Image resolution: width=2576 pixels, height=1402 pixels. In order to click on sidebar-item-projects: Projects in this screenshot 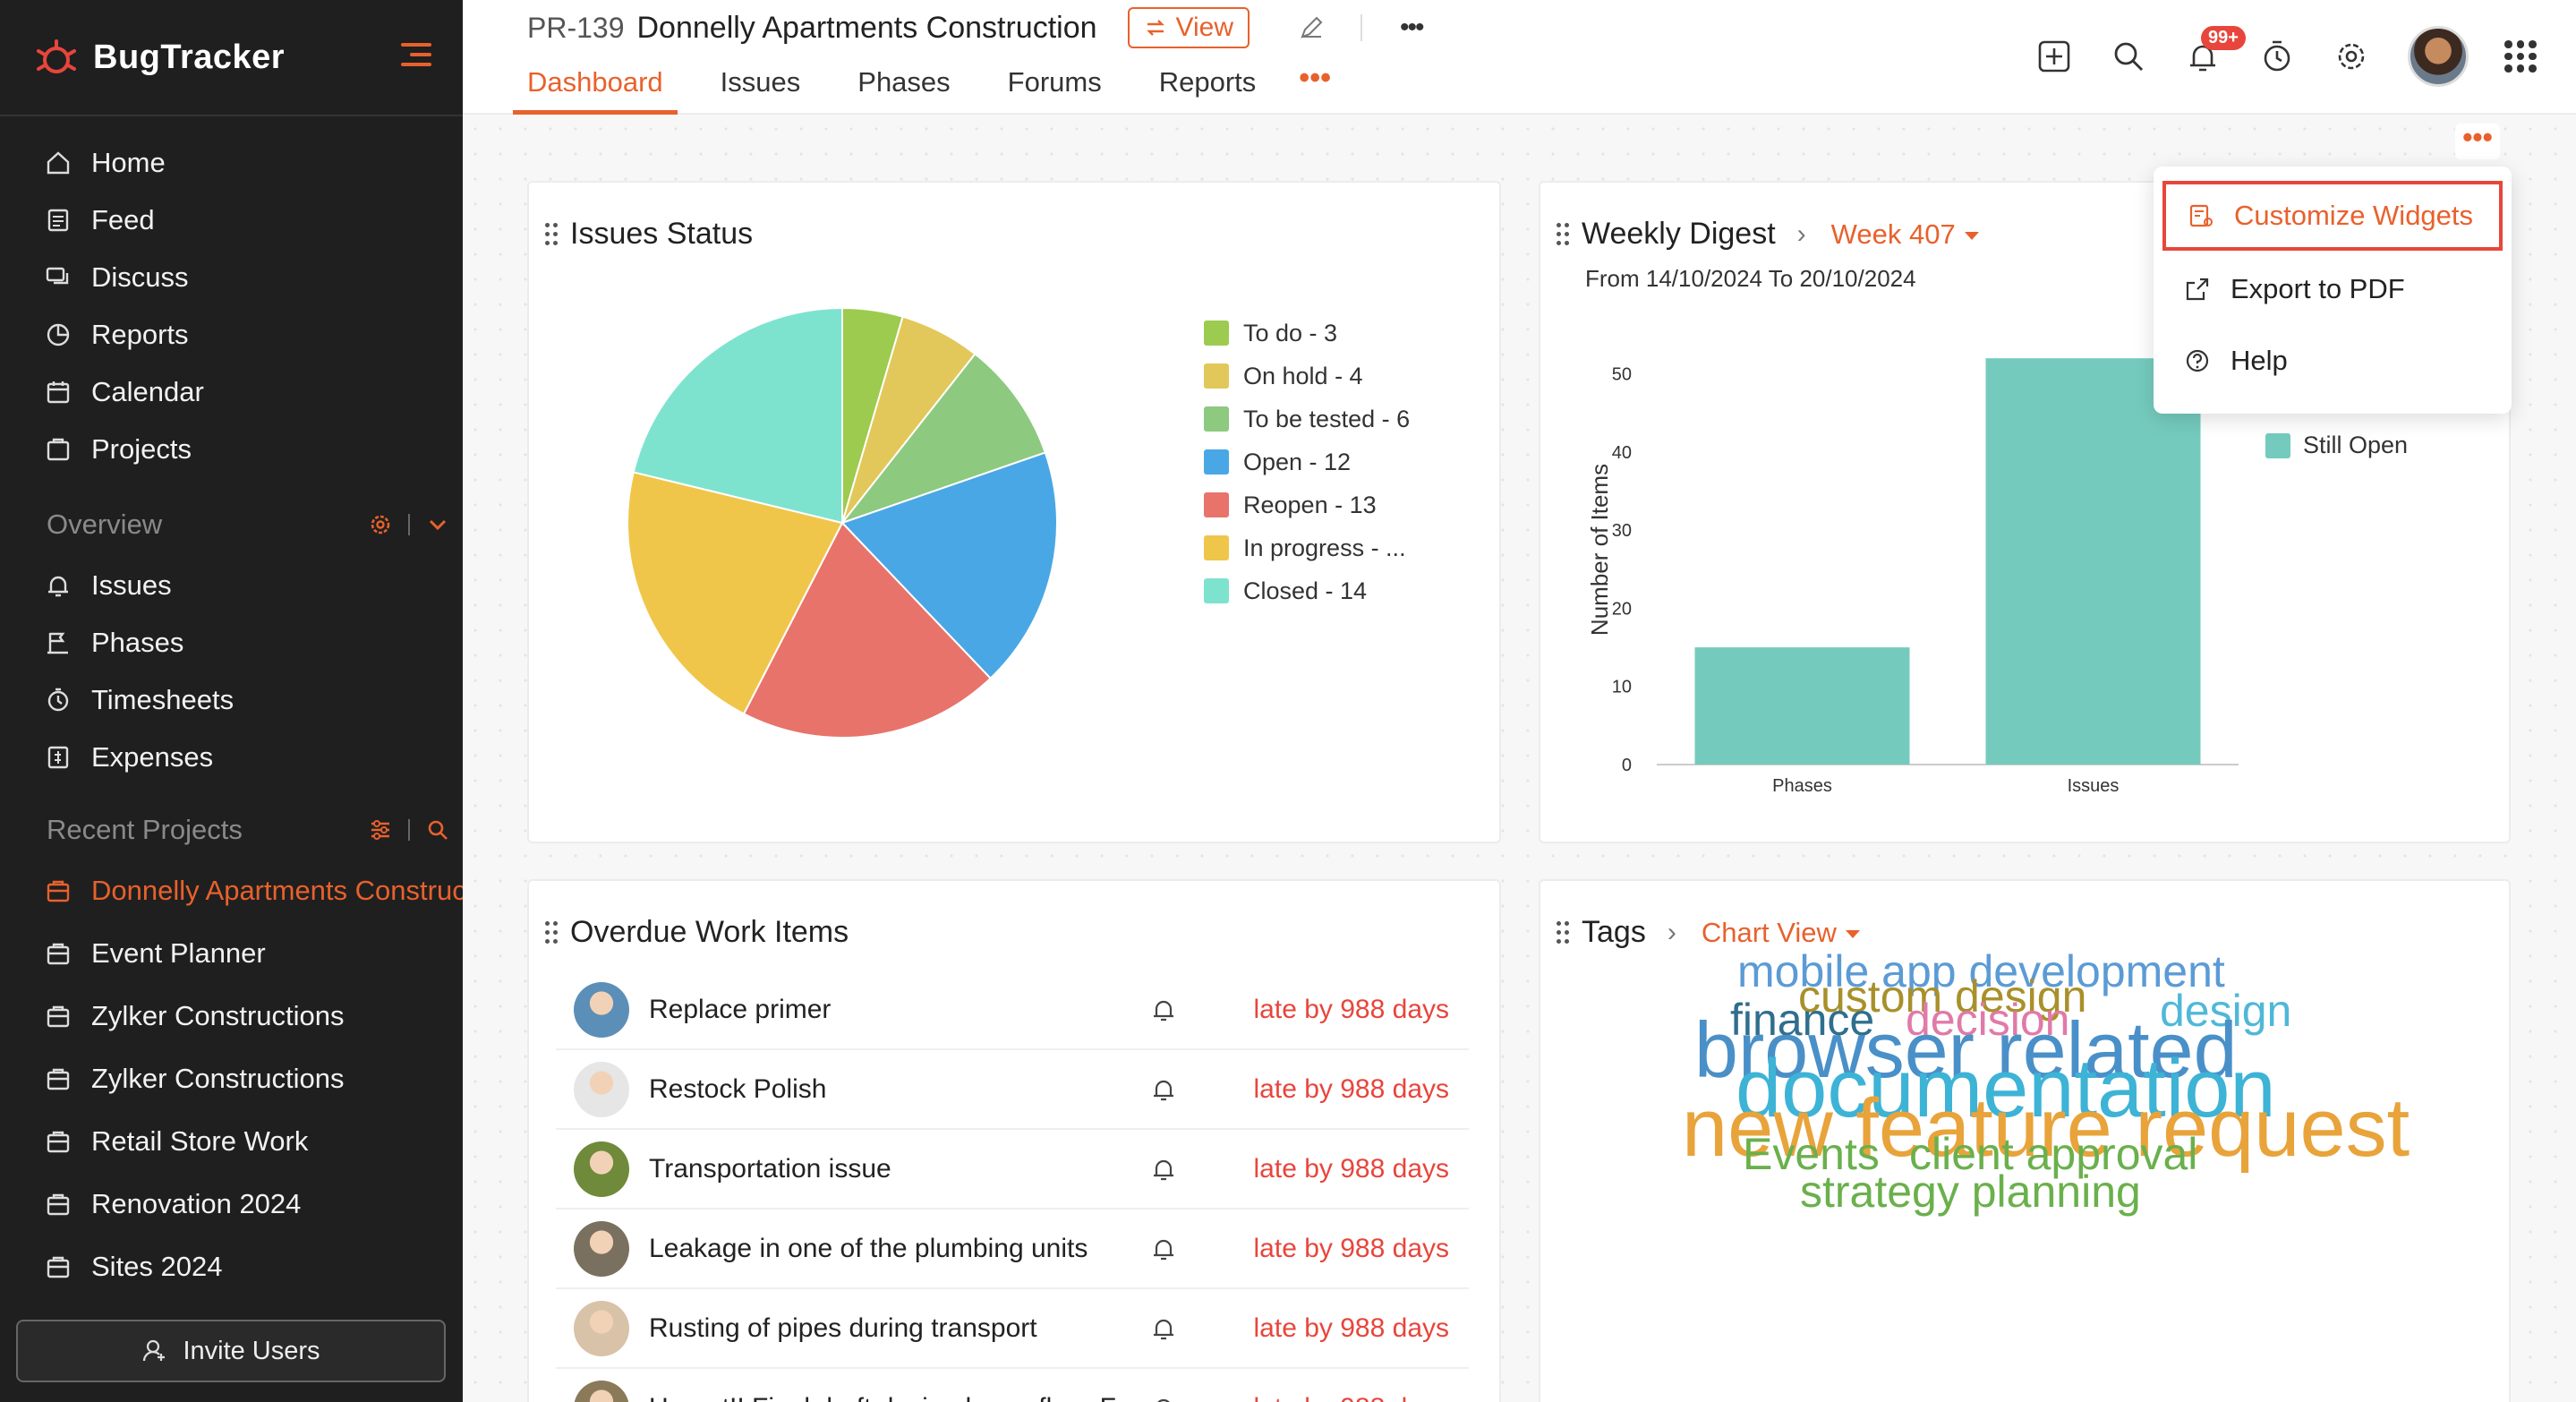, I will do `click(231, 449)`.